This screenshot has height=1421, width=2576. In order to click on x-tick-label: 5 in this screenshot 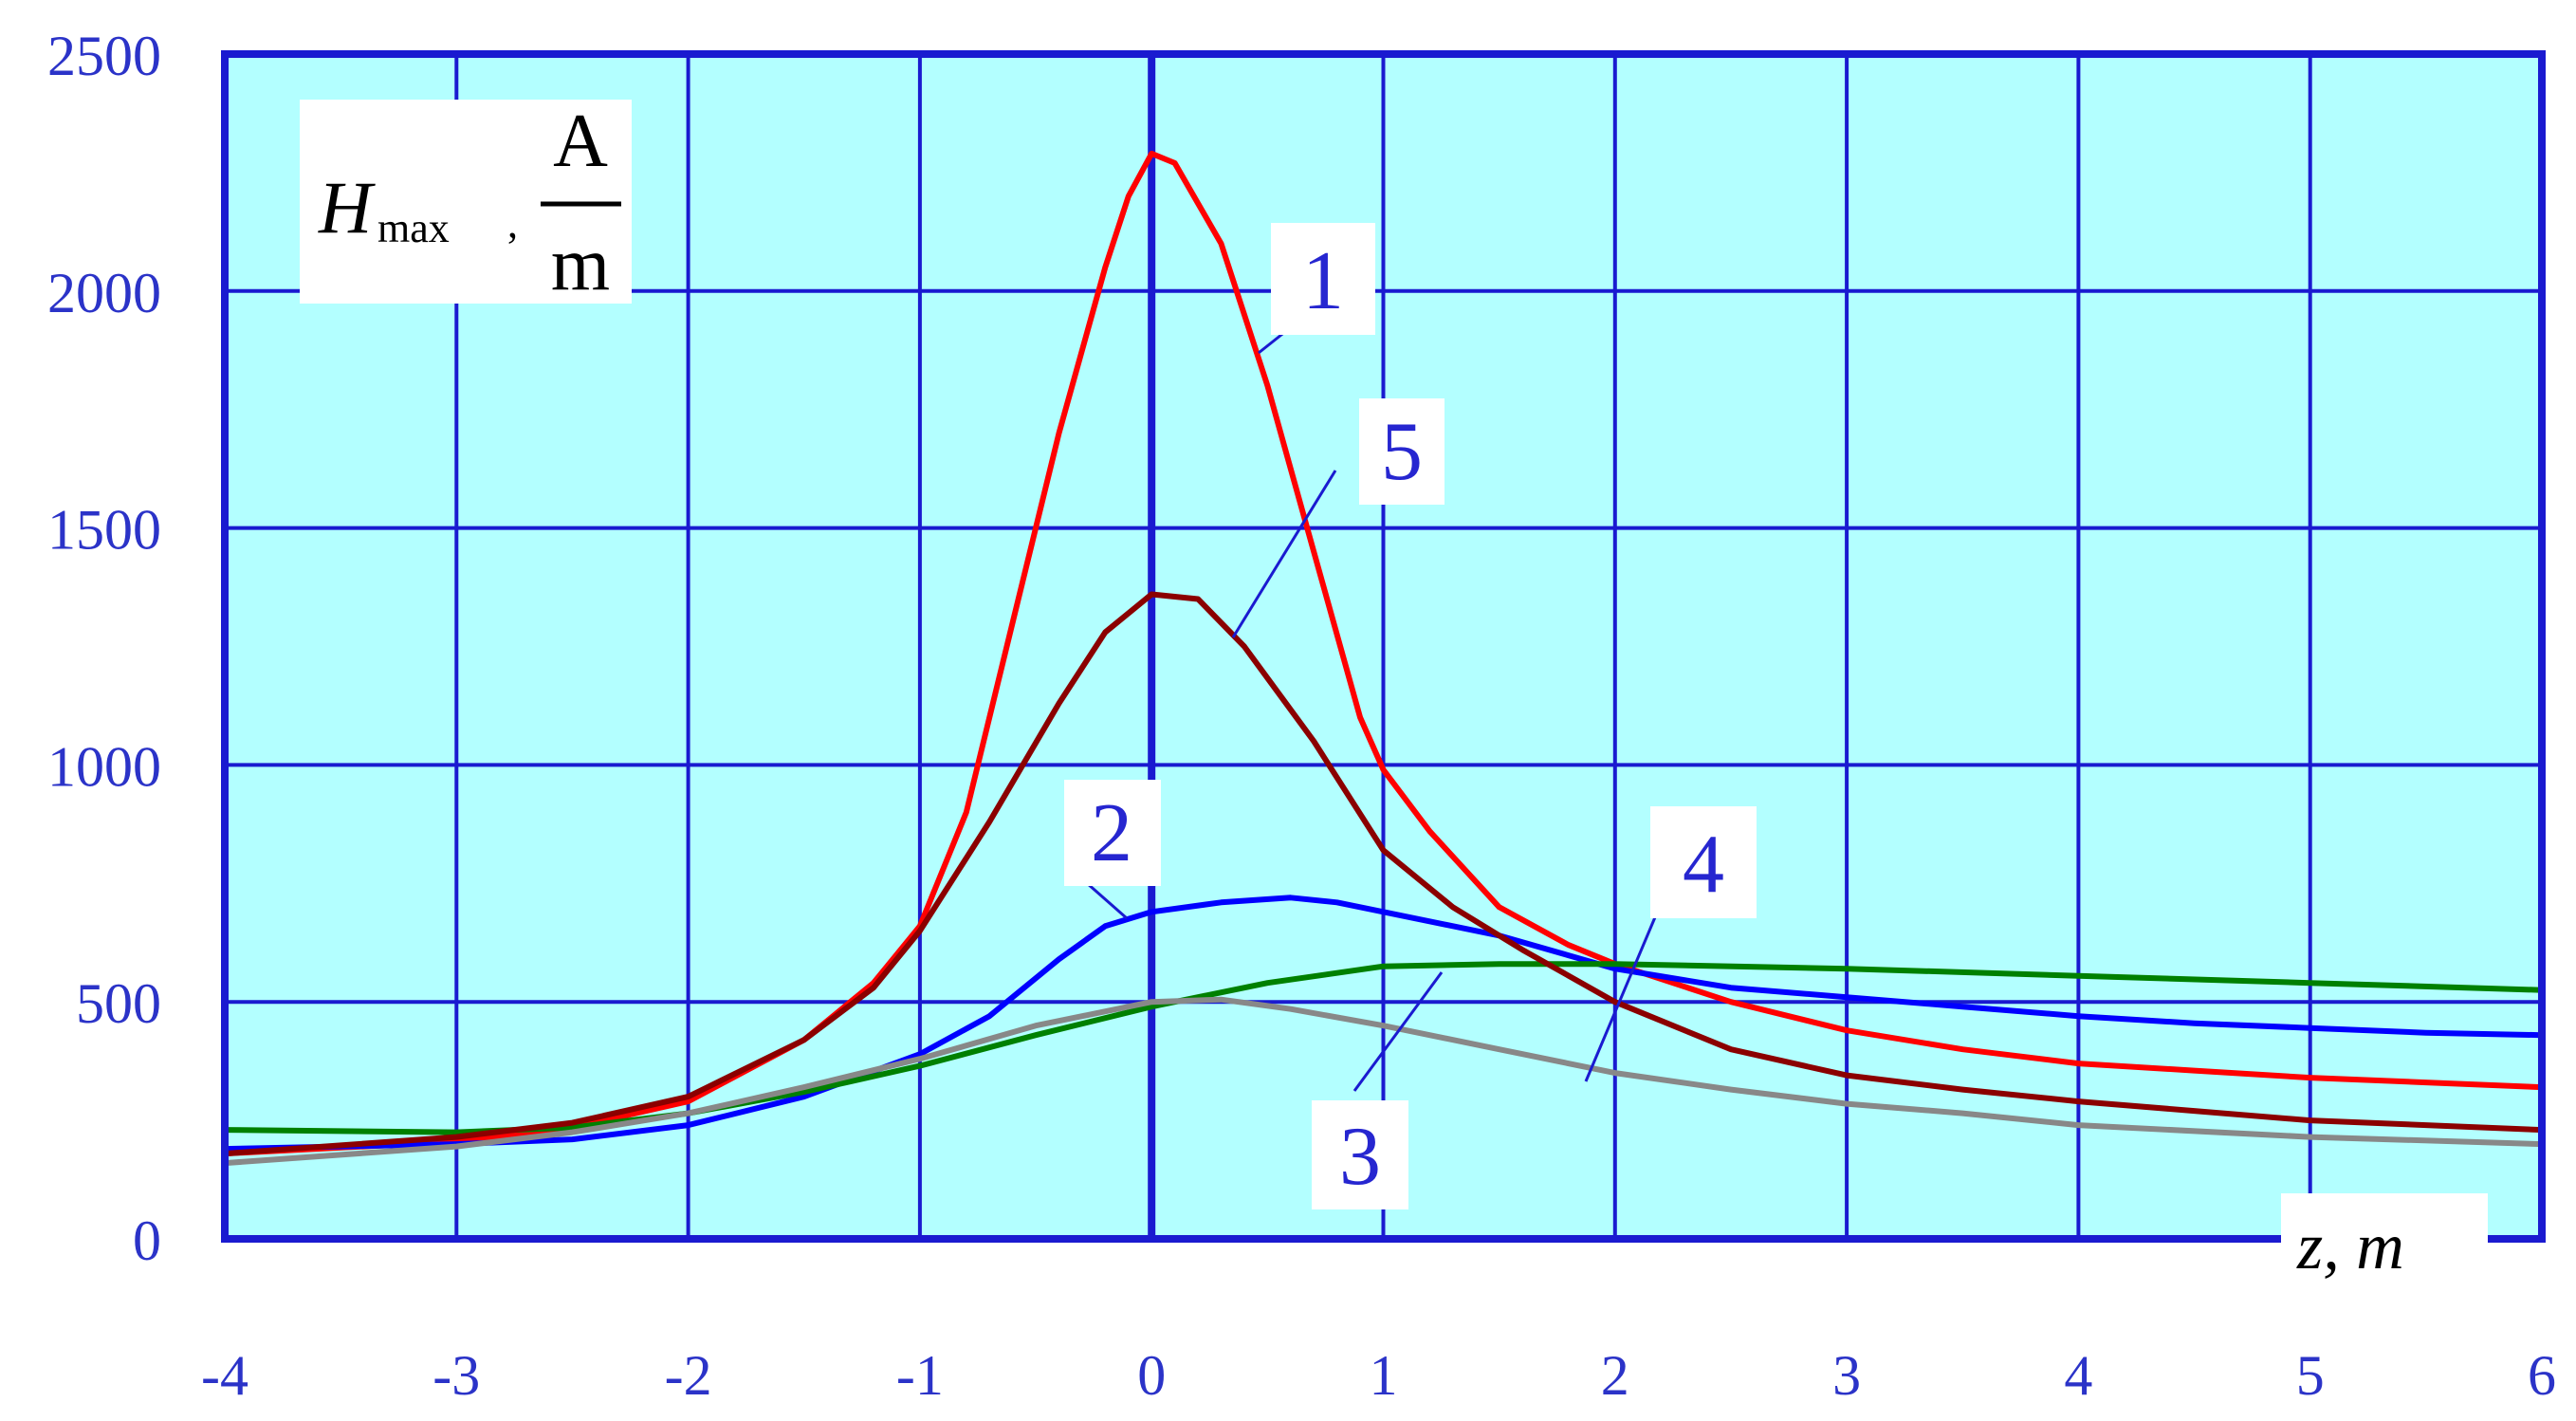, I will do `click(2310, 1375)`.